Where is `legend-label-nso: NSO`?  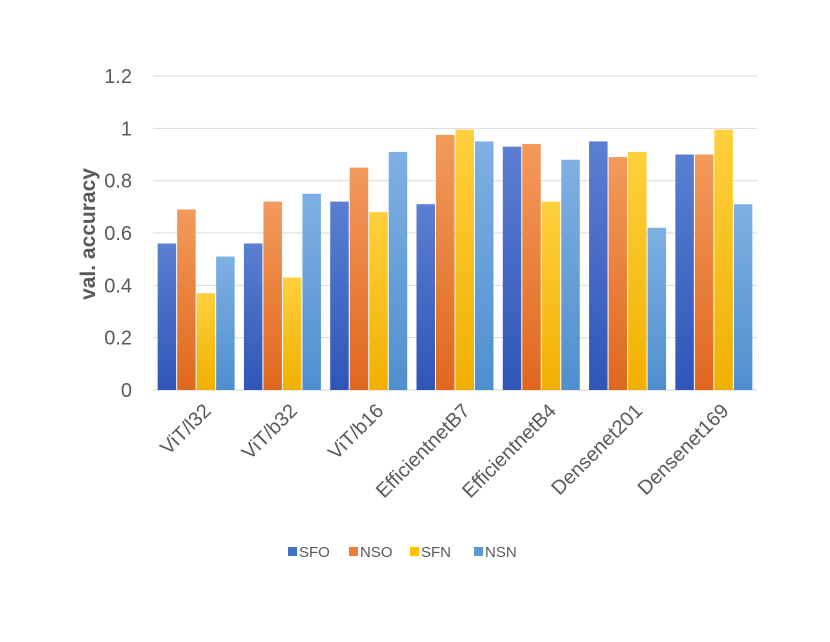
legend-label-nso: NSO is located at coordinates (376, 552).